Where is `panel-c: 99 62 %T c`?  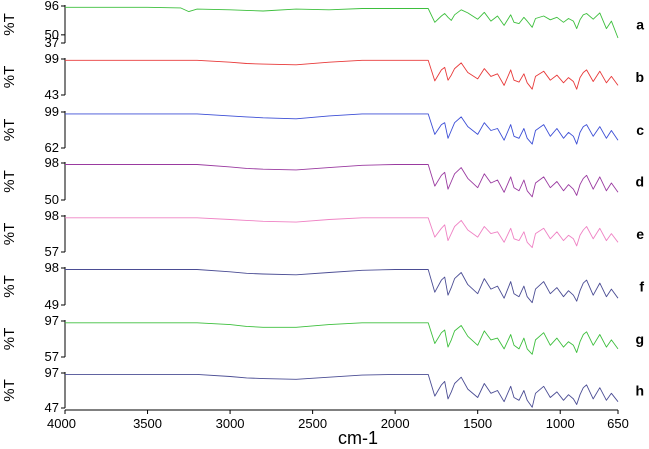 panel-c: 99 62 %T c is located at coordinates (322, 129).